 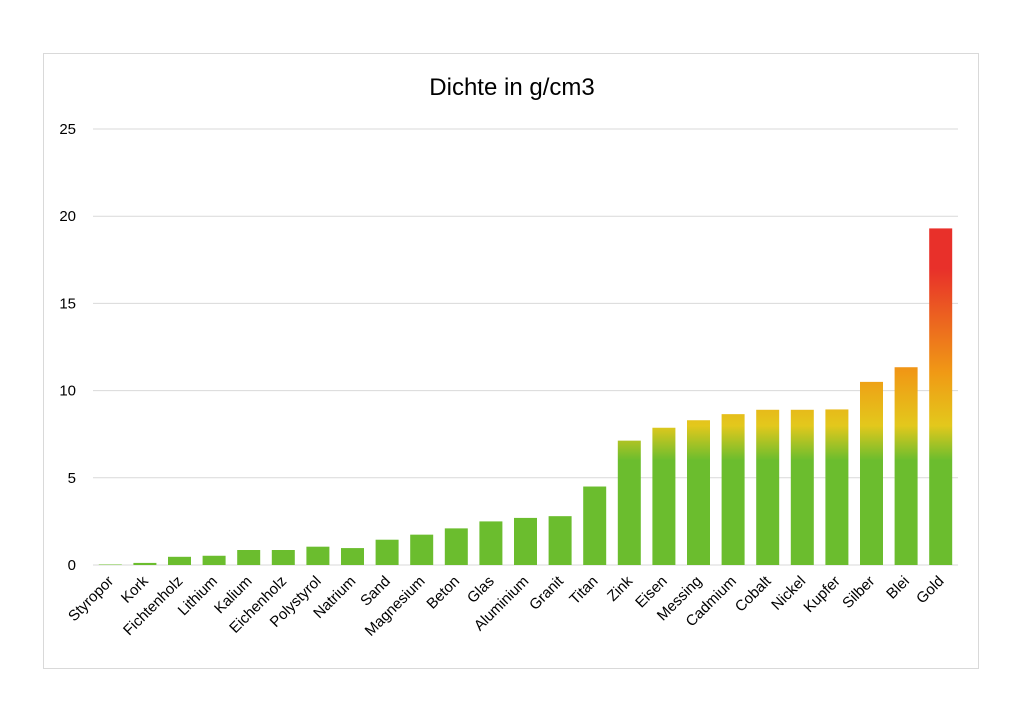 What do you see at coordinates (733, 489) in the screenshot?
I see `bar-cadmium` at bounding box center [733, 489].